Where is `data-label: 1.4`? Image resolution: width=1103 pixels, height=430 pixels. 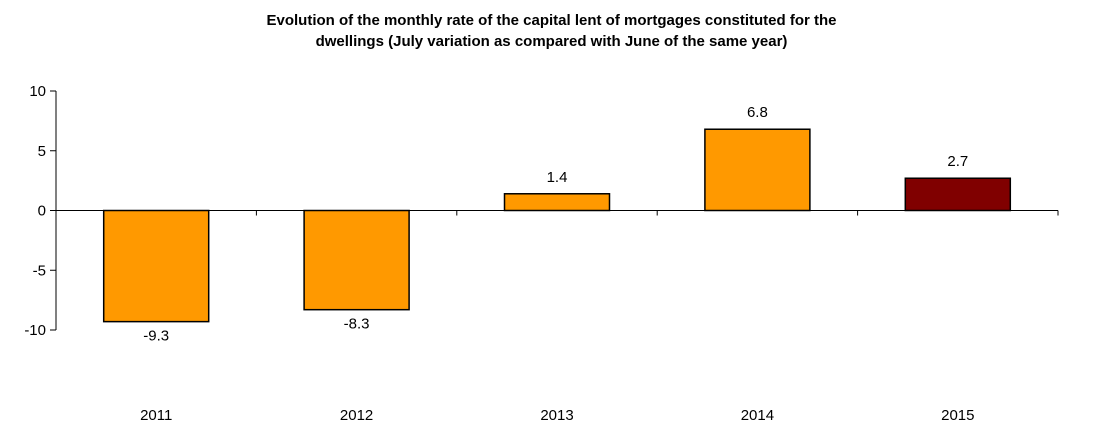
data-label: 1.4 is located at coordinates (557, 177).